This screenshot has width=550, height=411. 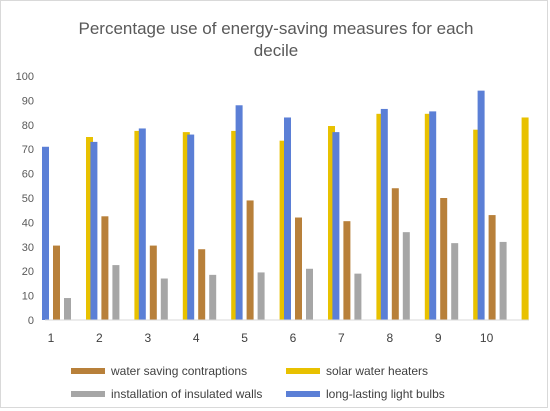 I want to click on legend-label-installation-of-insulated-walls: installation of insulated walls, so click(x=186, y=394).